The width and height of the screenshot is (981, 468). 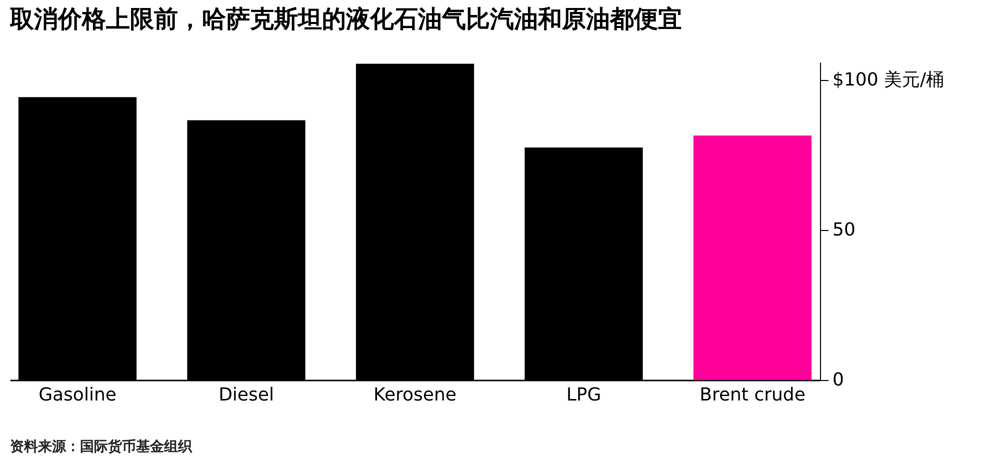 I want to click on text: 资料来源：国际货币基金组织, so click(x=101, y=447).